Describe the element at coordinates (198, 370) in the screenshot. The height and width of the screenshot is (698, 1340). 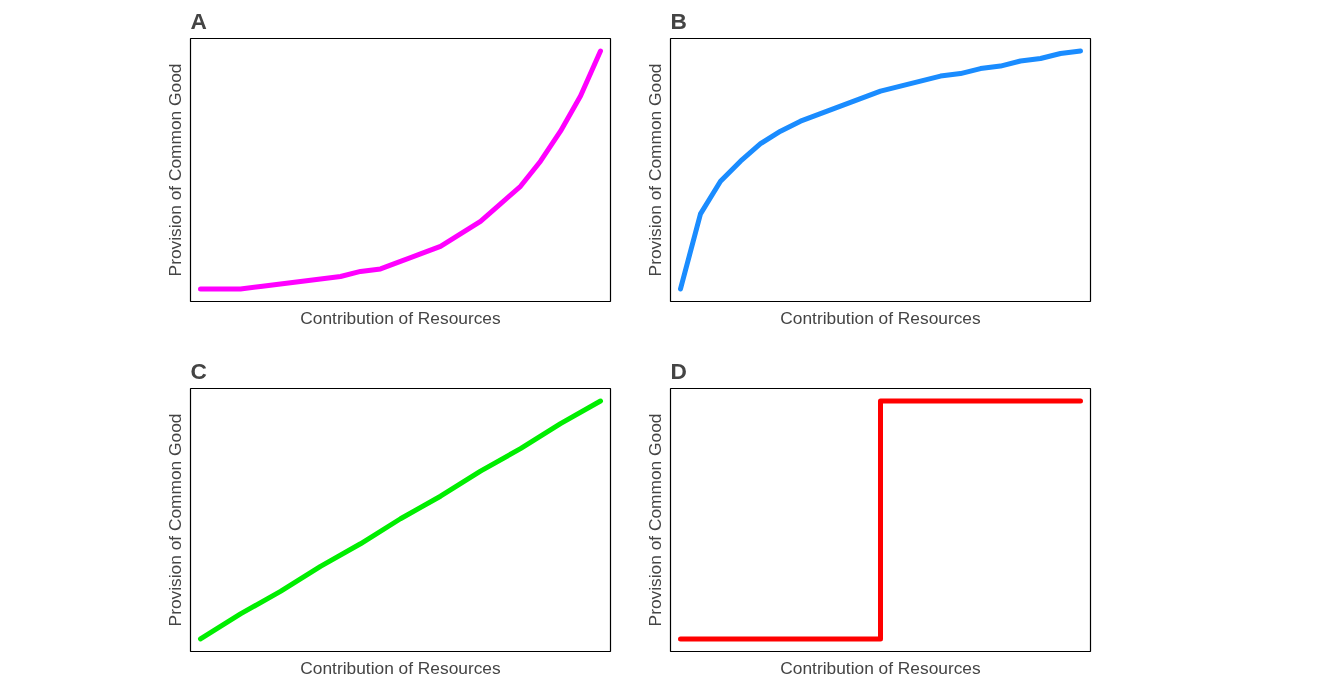
I see `chart-title: C` at that location.